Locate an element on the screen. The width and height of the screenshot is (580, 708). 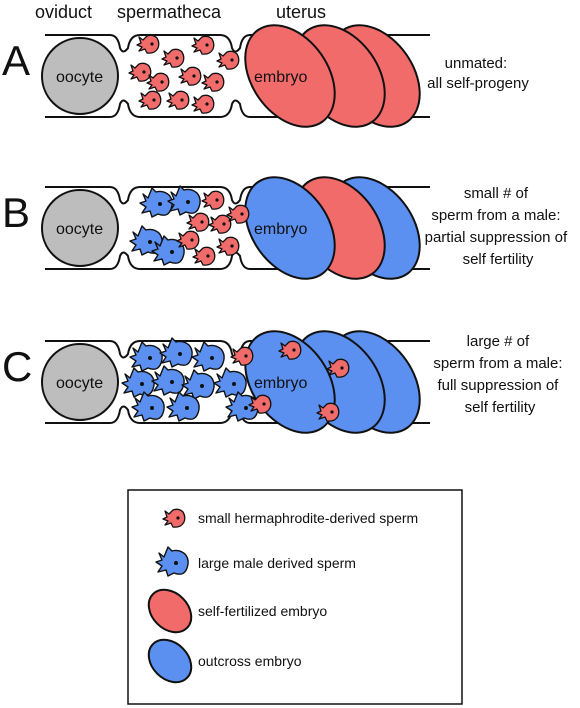
legend-label: small hermaphrodite-derived sperm is located at coordinates (308, 518).